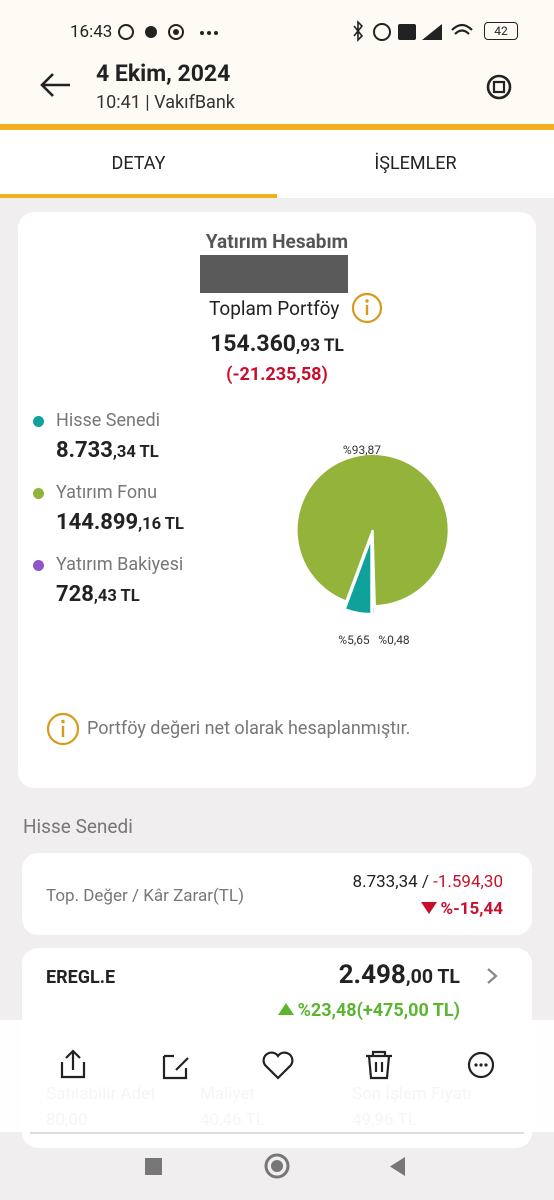  What do you see at coordinates (108, 420) in the screenshot?
I see `legend-name: Hisse Senedi` at bounding box center [108, 420].